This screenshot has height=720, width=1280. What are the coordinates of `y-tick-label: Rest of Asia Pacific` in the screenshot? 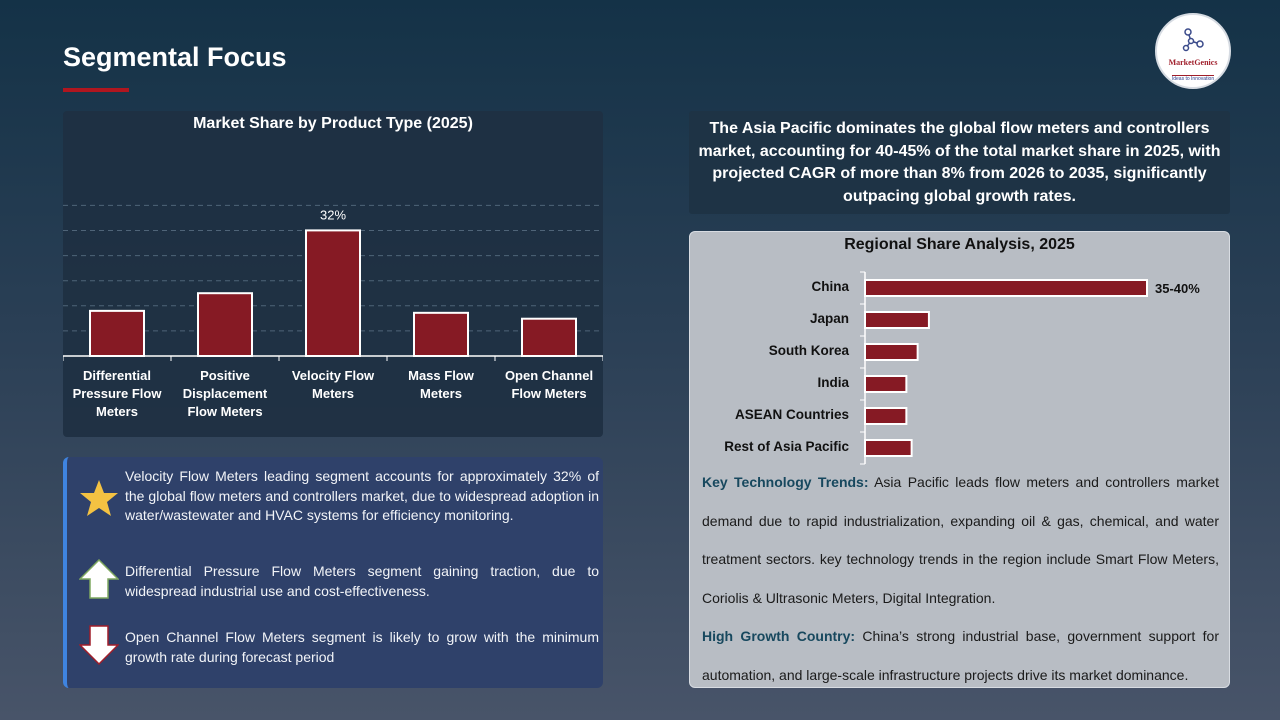 It's located at (786, 446).